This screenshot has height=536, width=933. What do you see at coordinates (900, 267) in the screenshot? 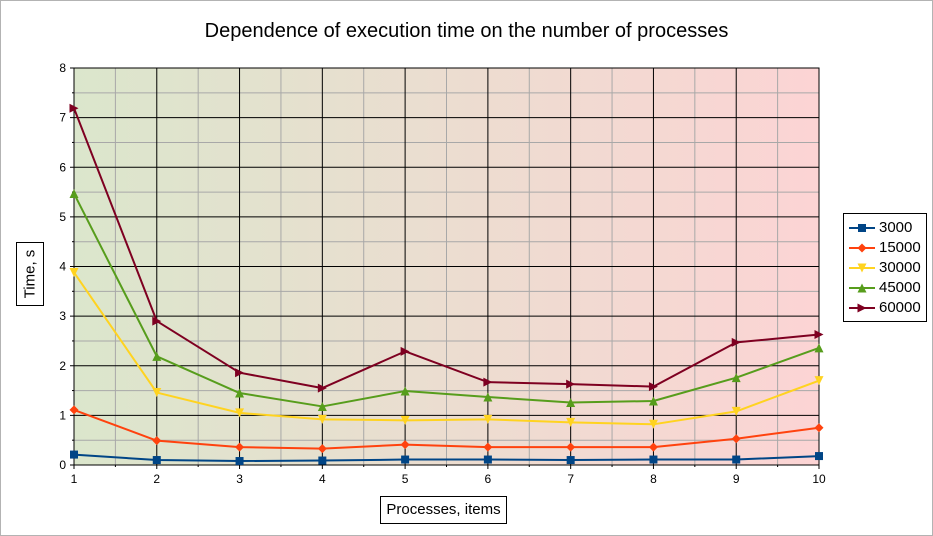
I see `legend-label: 30000` at bounding box center [900, 267].